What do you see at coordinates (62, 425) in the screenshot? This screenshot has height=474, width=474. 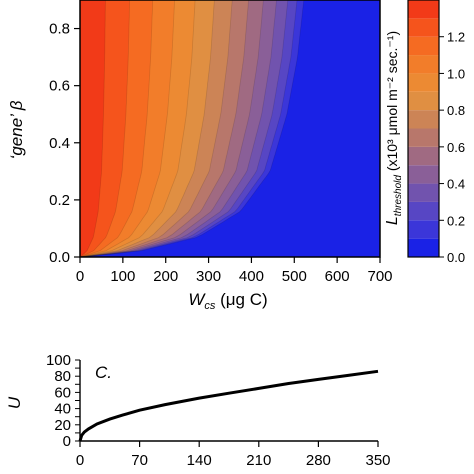 I see `line-y-tick-label: 20` at bounding box center [62, 425].